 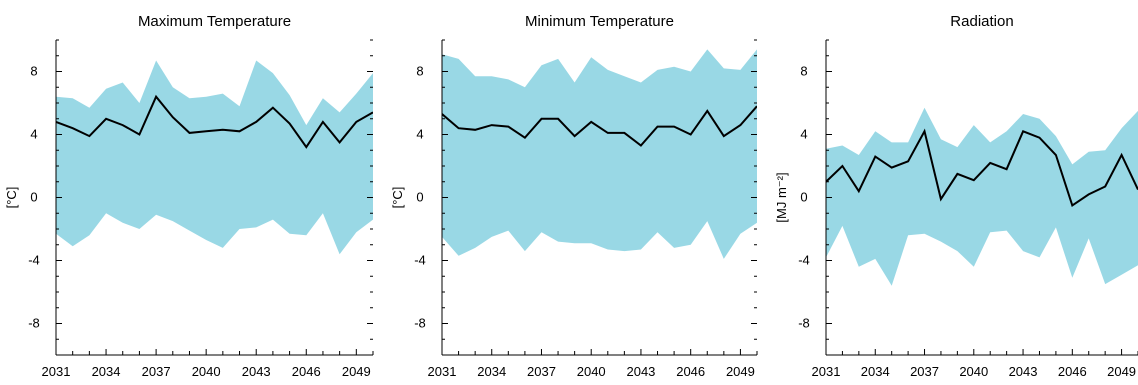 I want to click on chart-title: Maximum Temperature, so click(x=214, y=21).